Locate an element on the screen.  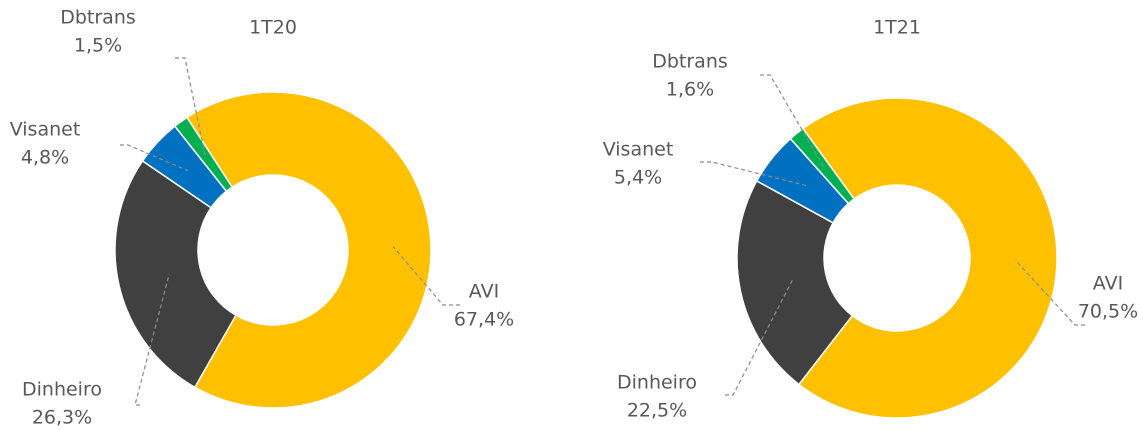
value-label: 26,3% is located at coordinates (62, 418).